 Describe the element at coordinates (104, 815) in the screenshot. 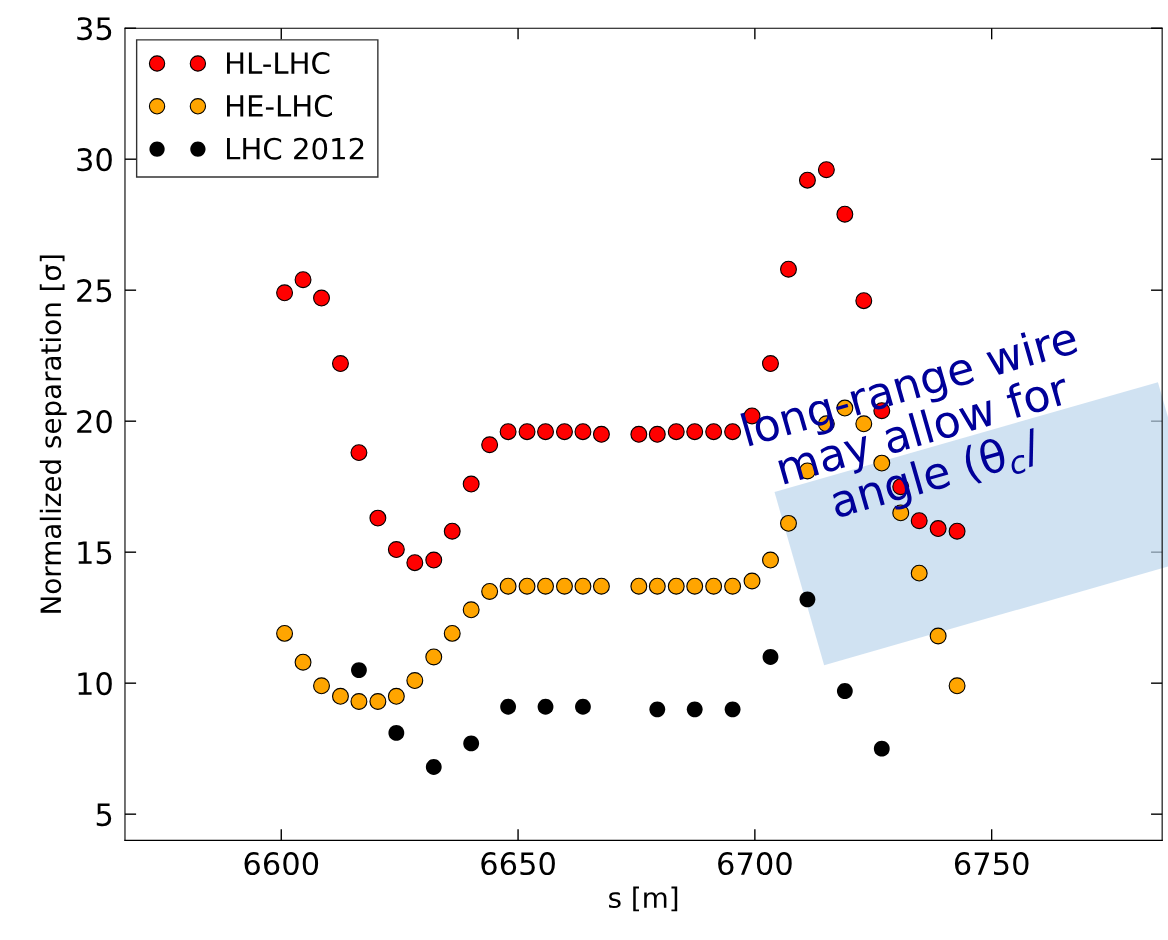

I see `y-tick-label: 5` at that location.